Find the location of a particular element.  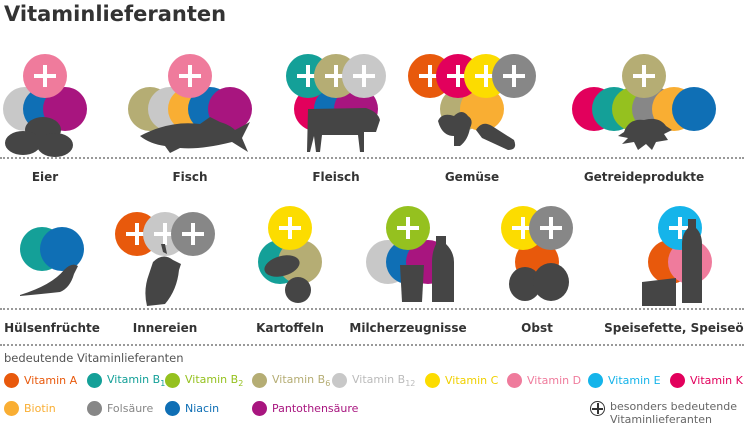

legend-note: besonders bedeutende Vitaminlieferanten is located at coordinates (663, 413).